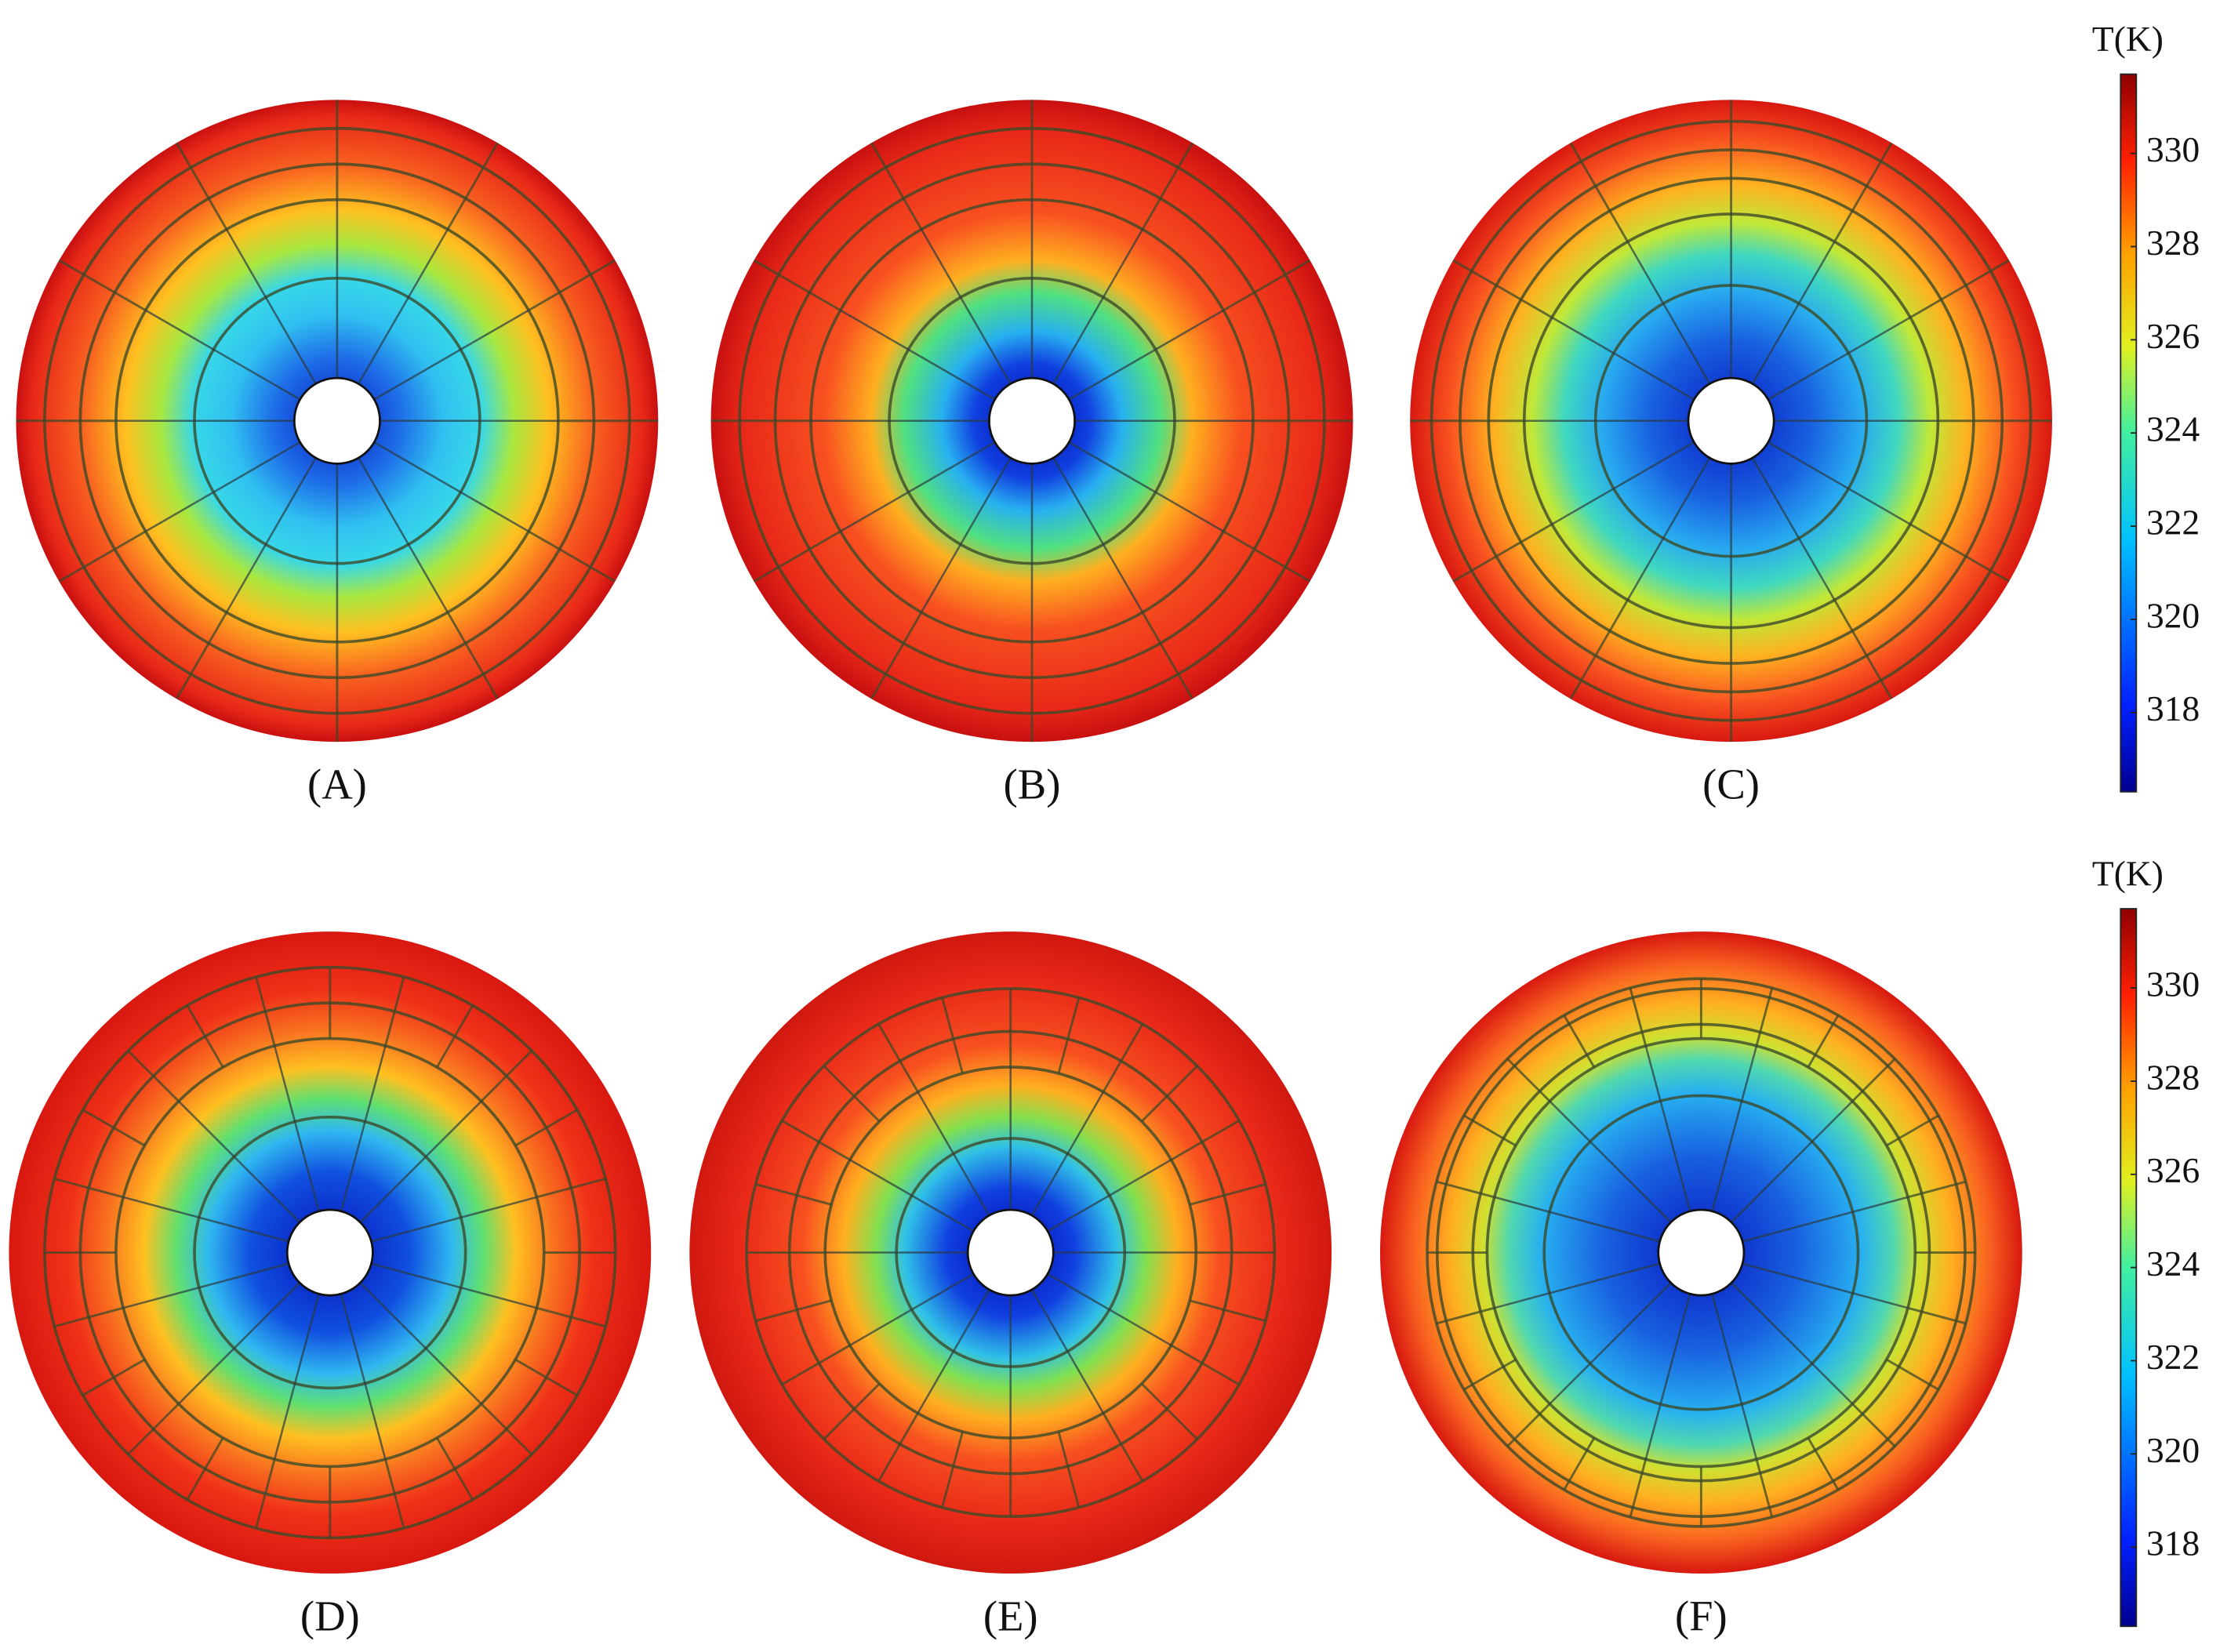 The image size is (2238, 1652). What do you see at coordinates (1010, 1252) in the screenshot?
I see `center-hole` at bounding box center [1010, 1252].